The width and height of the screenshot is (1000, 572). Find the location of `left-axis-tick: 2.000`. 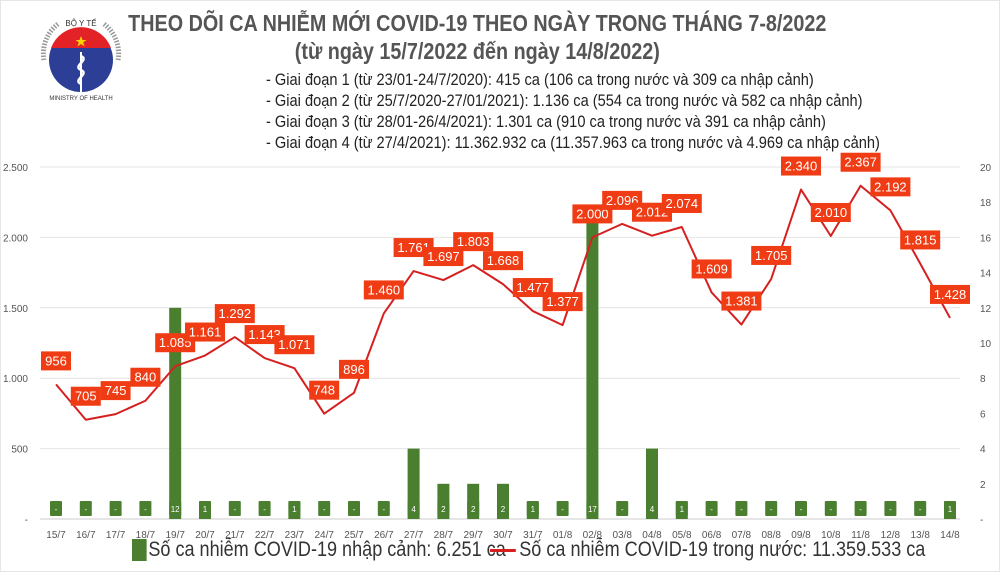

left-axis-tick: 2.000 is located at coordinates (15, 238).